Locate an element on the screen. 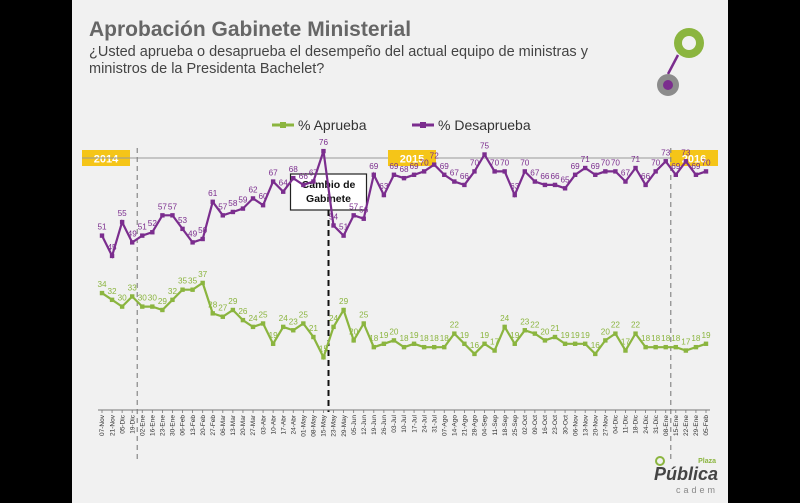  data-label: 73 is located at coordinates (686, 152).